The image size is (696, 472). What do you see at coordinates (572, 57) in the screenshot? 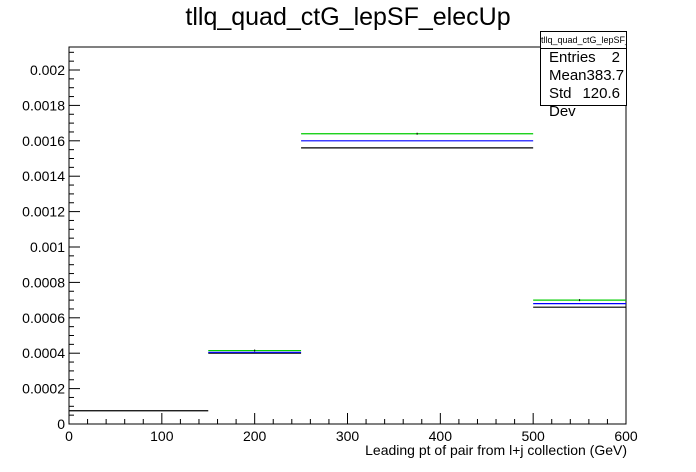
I see `stats-label: Entries` at bounding box center [572, 57].